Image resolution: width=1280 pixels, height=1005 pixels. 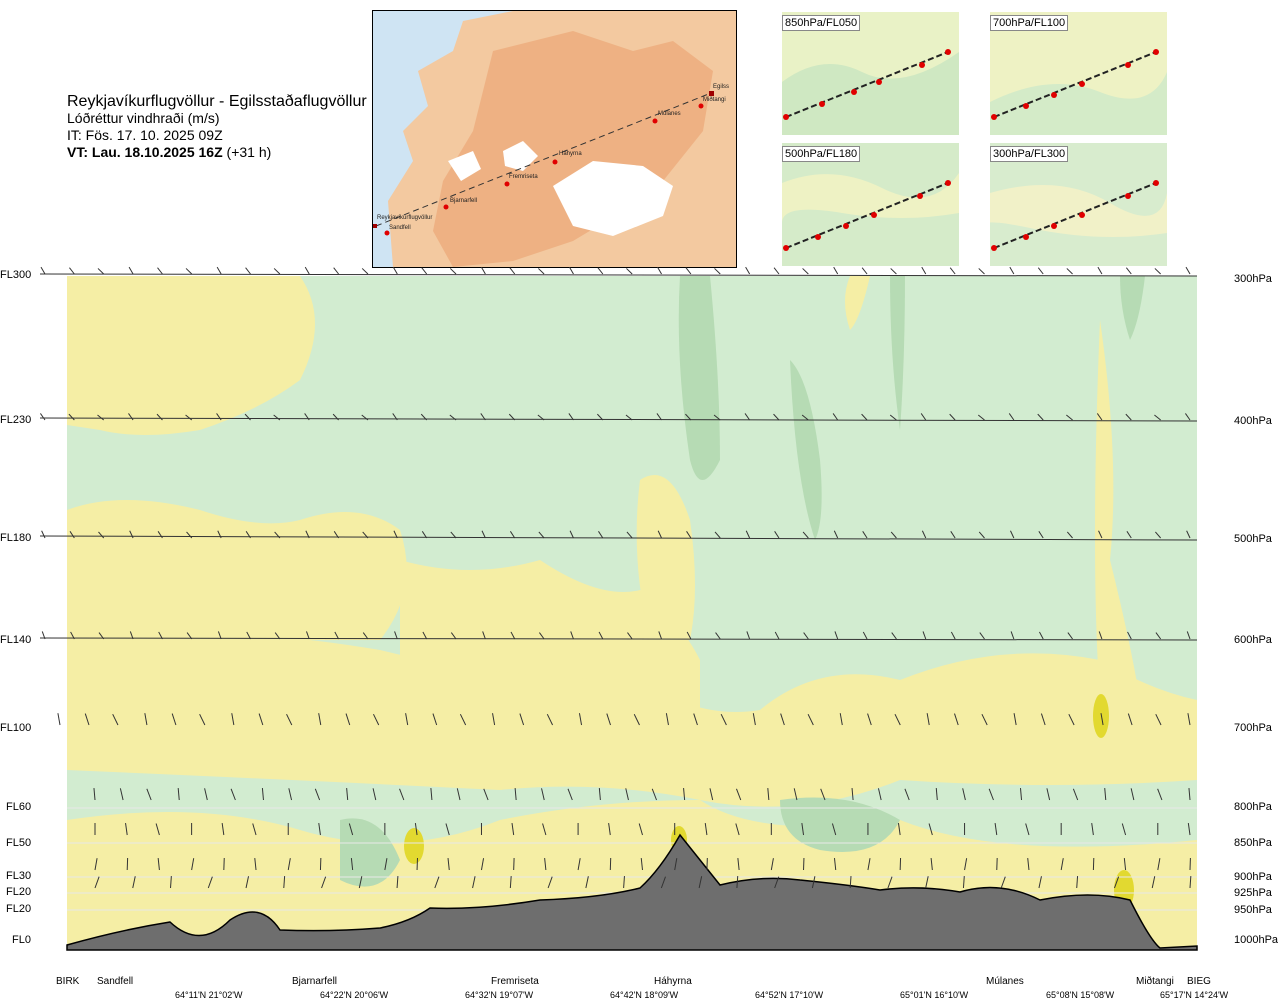 I want to click on map-label-bjarnarfell: Bjarnarfell, so click(x=463, y=201).